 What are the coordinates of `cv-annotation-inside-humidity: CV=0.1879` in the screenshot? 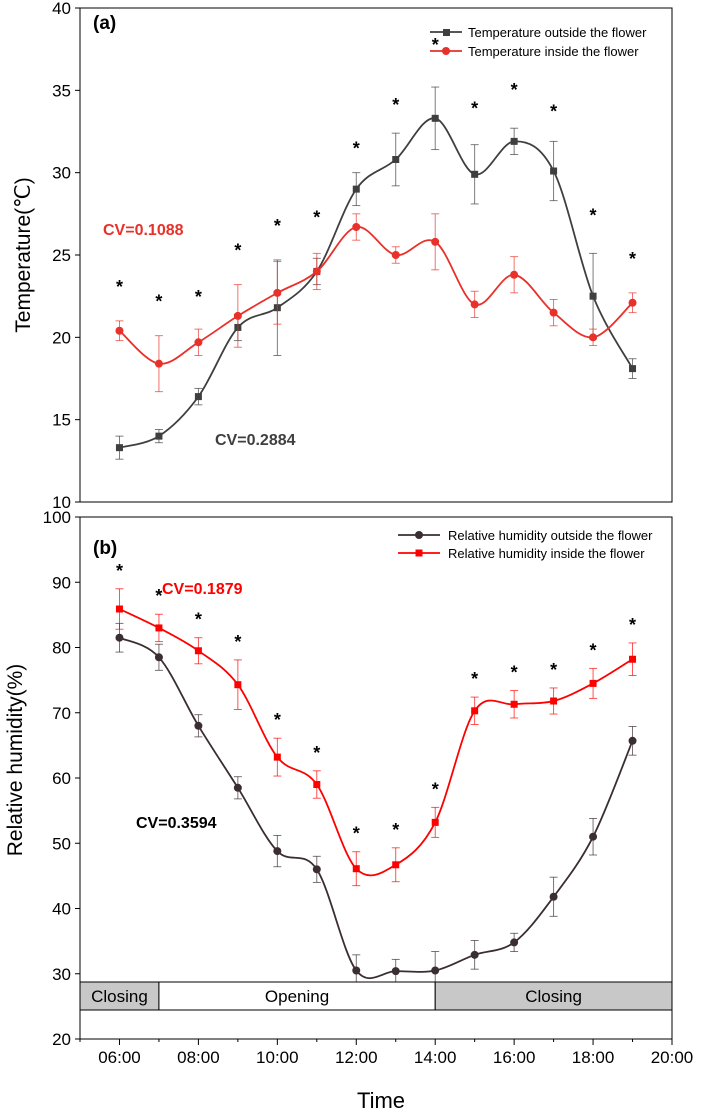 It's located at (202, 589).